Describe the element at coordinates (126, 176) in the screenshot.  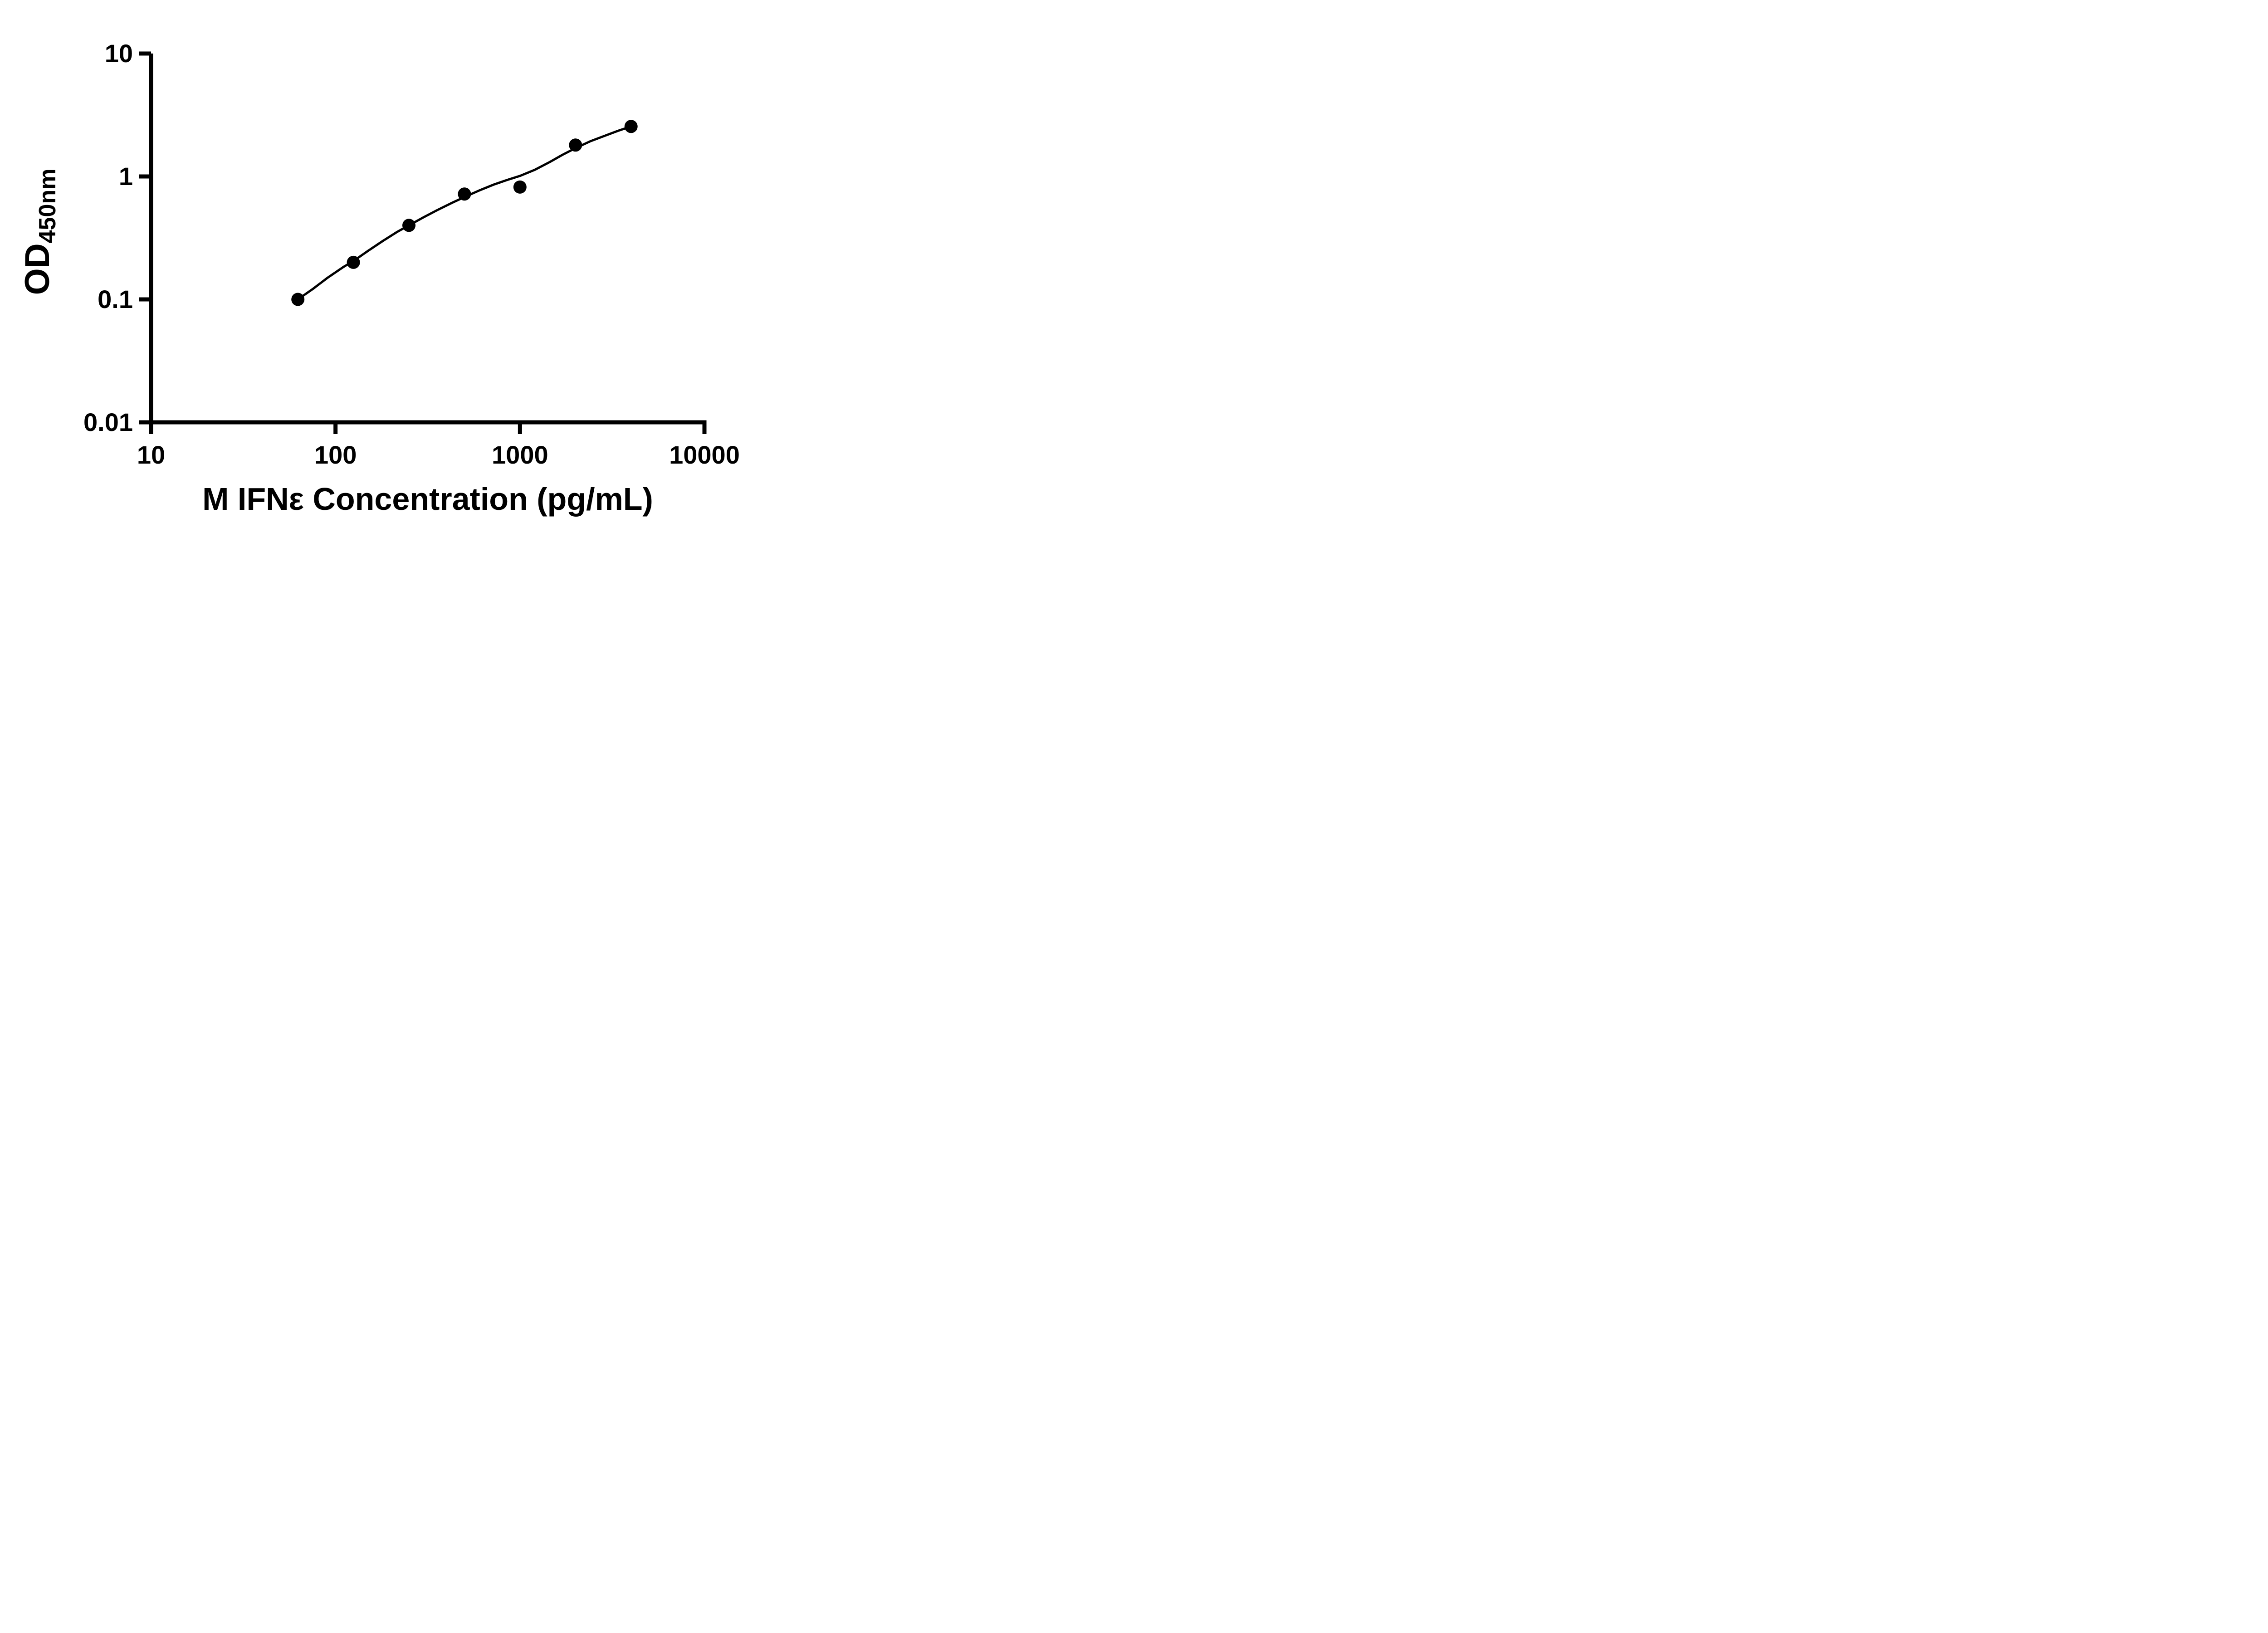
I see `y-tick-label: 1` at that location.